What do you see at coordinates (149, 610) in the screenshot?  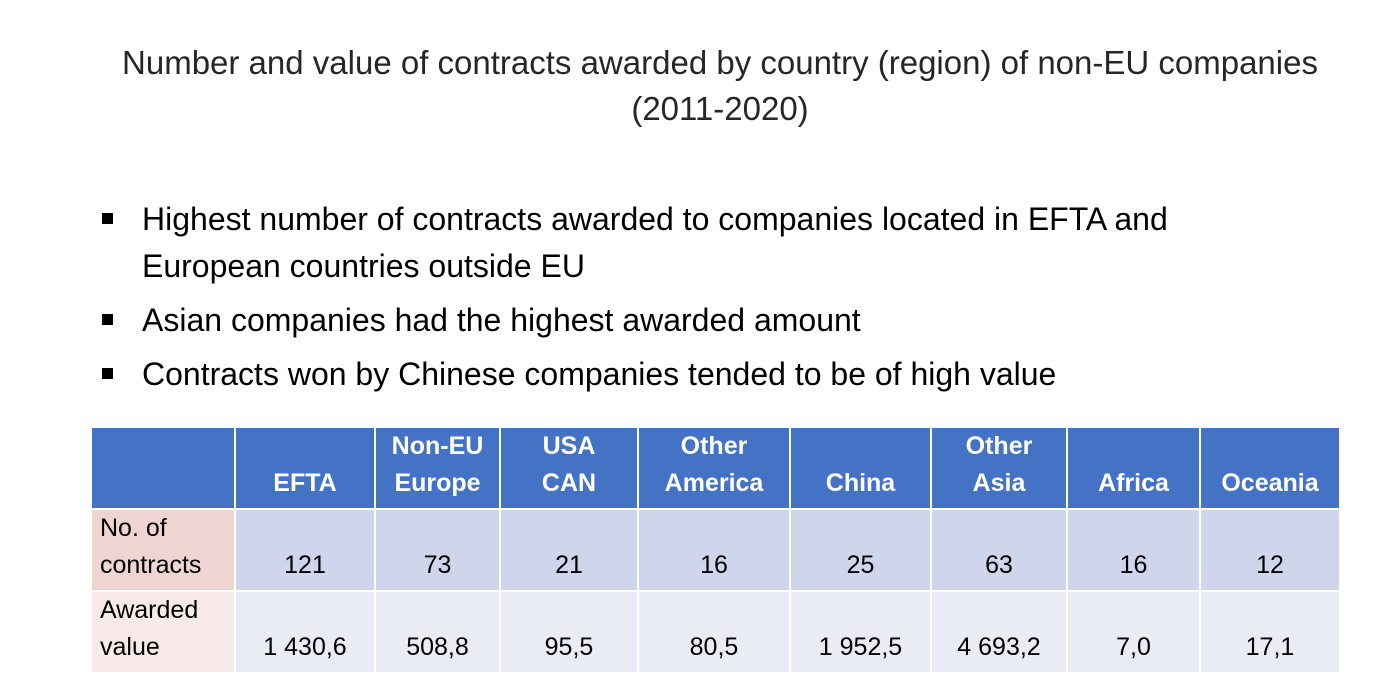 I see `row-label-line: Awarded` at bounding box center [149, 610].